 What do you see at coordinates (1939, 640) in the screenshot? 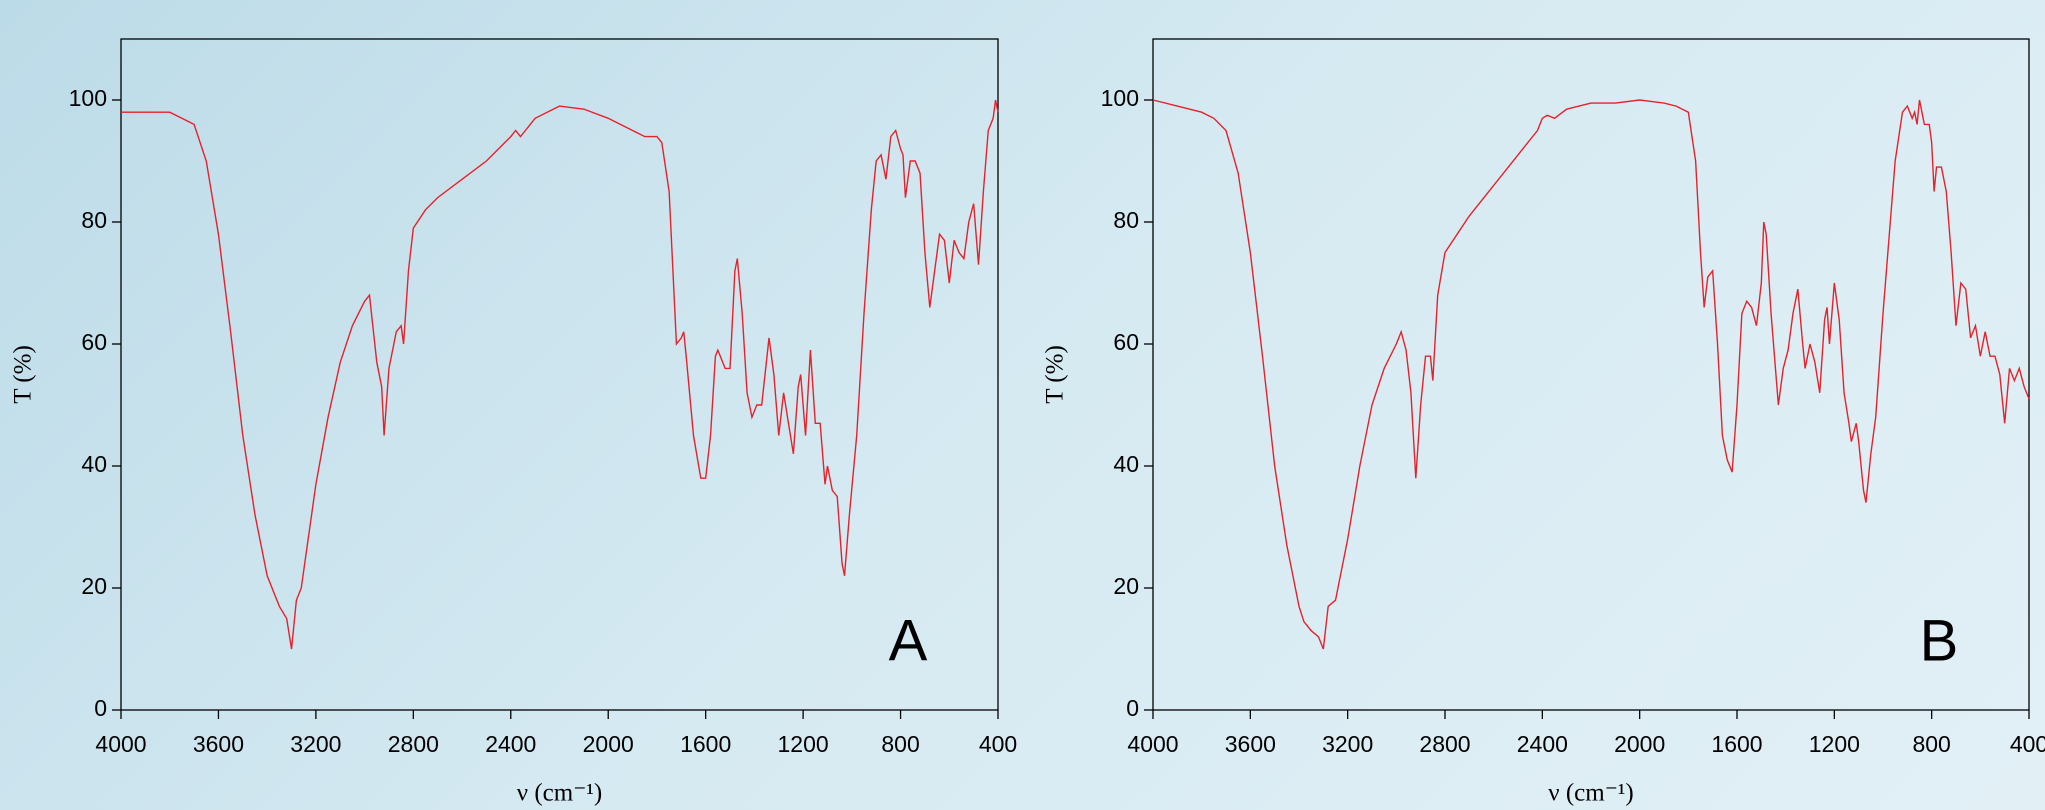
I see `panel-label: B` at bounding box center [1939, 640].